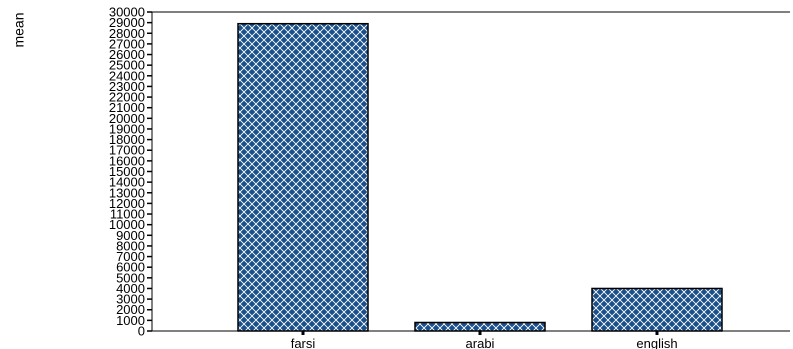 This screenshot has height=349, width=793. What do you see at coordinates (127, 192) in the screenshot?
I see `y-tick-label: 13000` at bounding box center [127, 192].